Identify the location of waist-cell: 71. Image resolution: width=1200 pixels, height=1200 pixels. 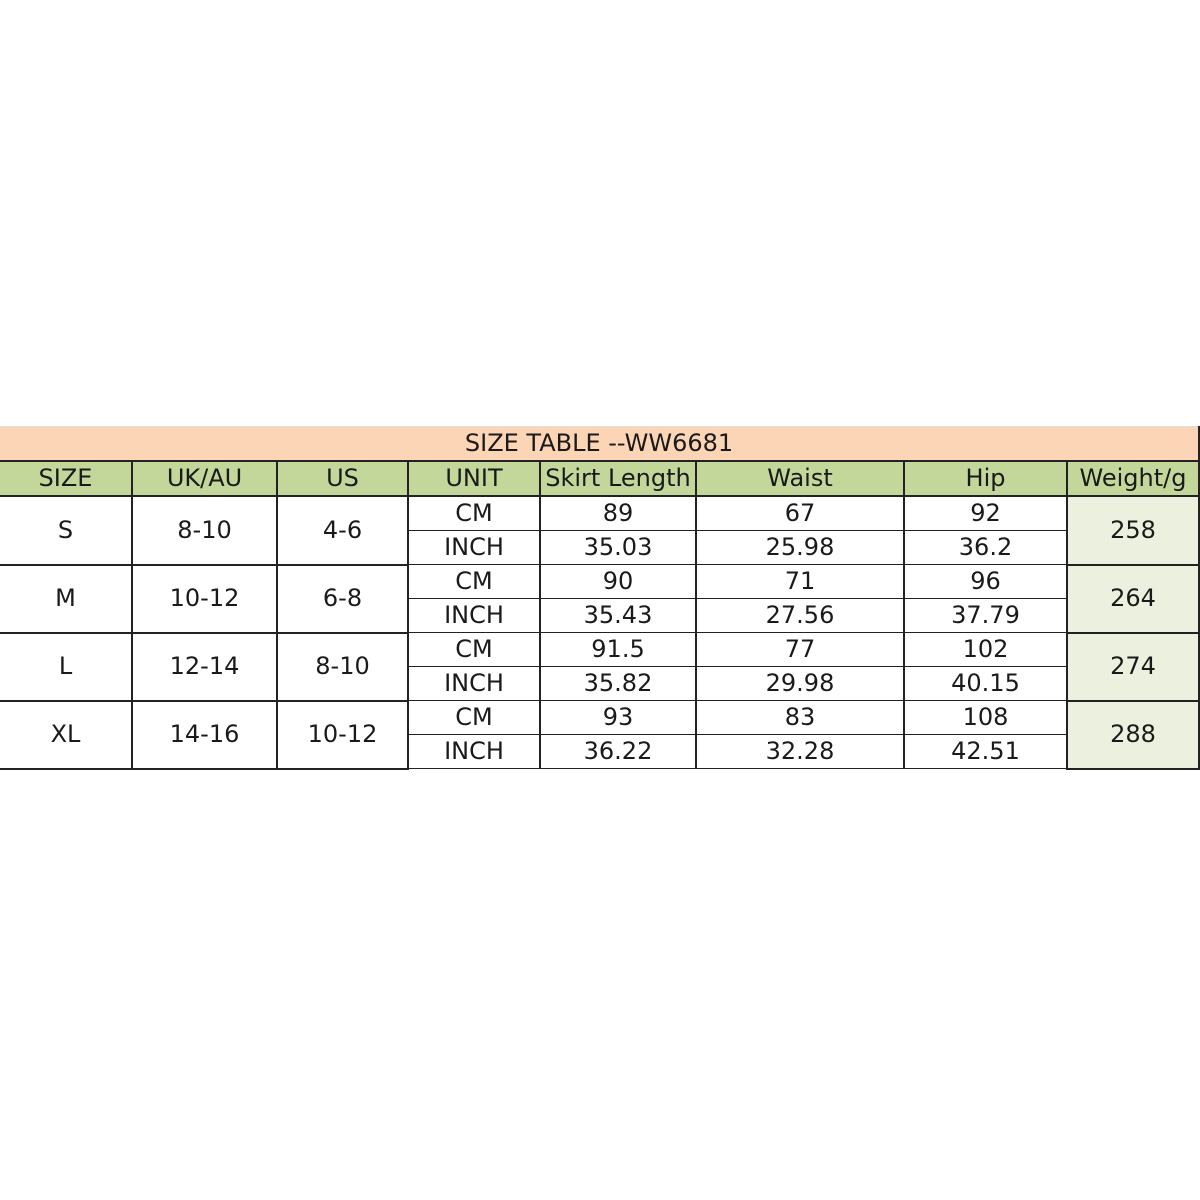
(800, 581).